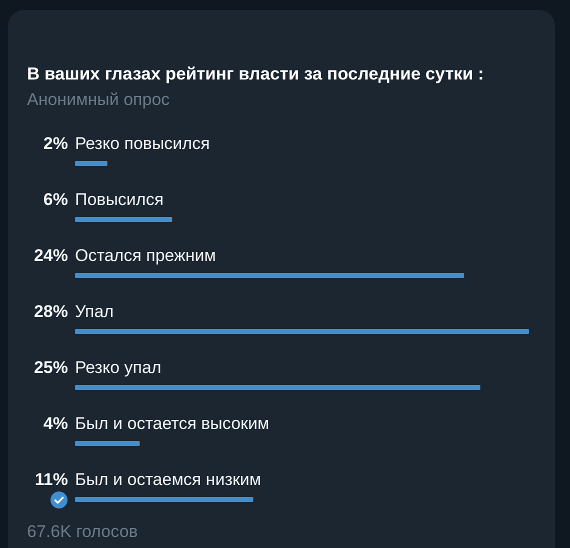  Describe the element at coordinates (51, 255) in the screenshot. I see `data-label: 24%` at that location.